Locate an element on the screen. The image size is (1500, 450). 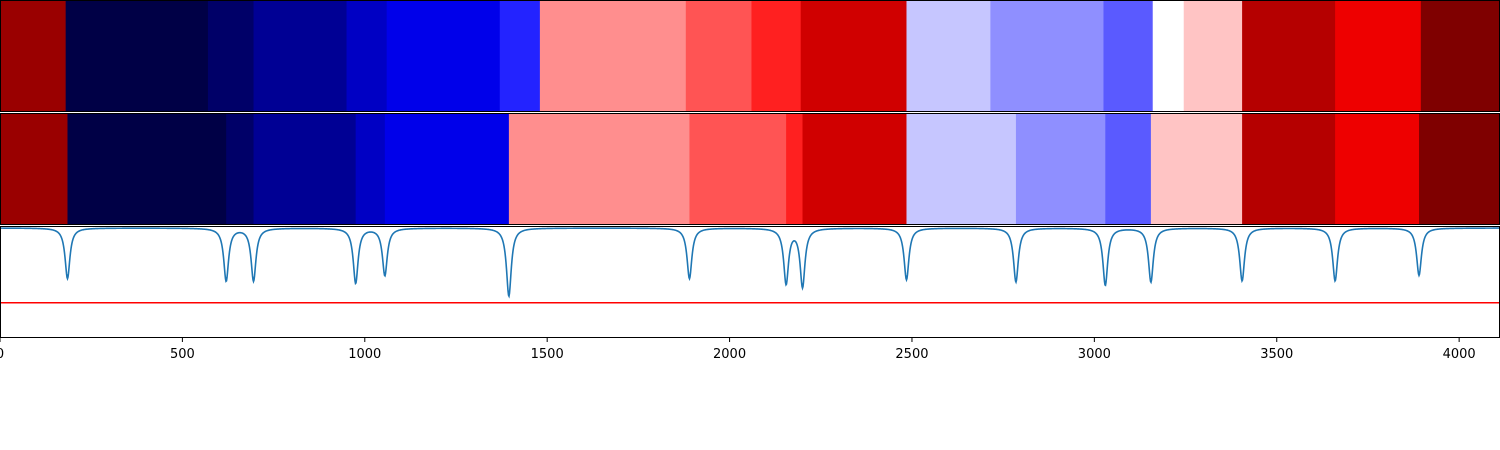
x-tick-label: 2500 is located at coordinates (911, 354).